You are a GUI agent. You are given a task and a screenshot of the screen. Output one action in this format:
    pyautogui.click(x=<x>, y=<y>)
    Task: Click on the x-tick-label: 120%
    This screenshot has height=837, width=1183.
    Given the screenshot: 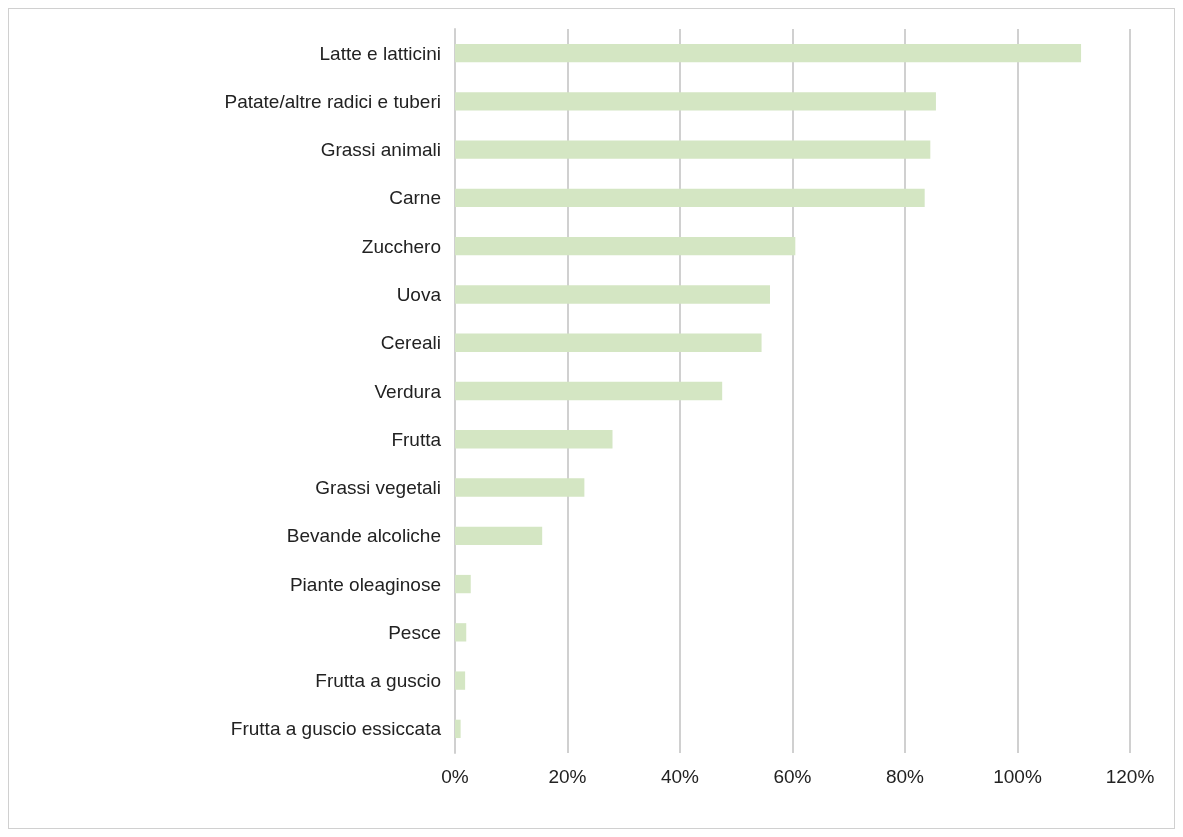 What is the action you would take?
    pyautogui.click(x=1130, y=776)
    